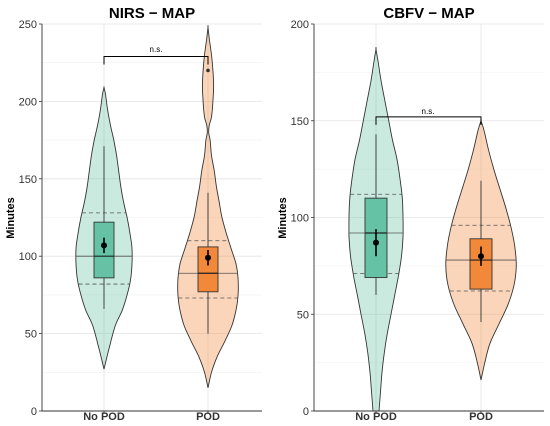  I want to click on chart-title: NIRS − MAP, so click(152, 13).